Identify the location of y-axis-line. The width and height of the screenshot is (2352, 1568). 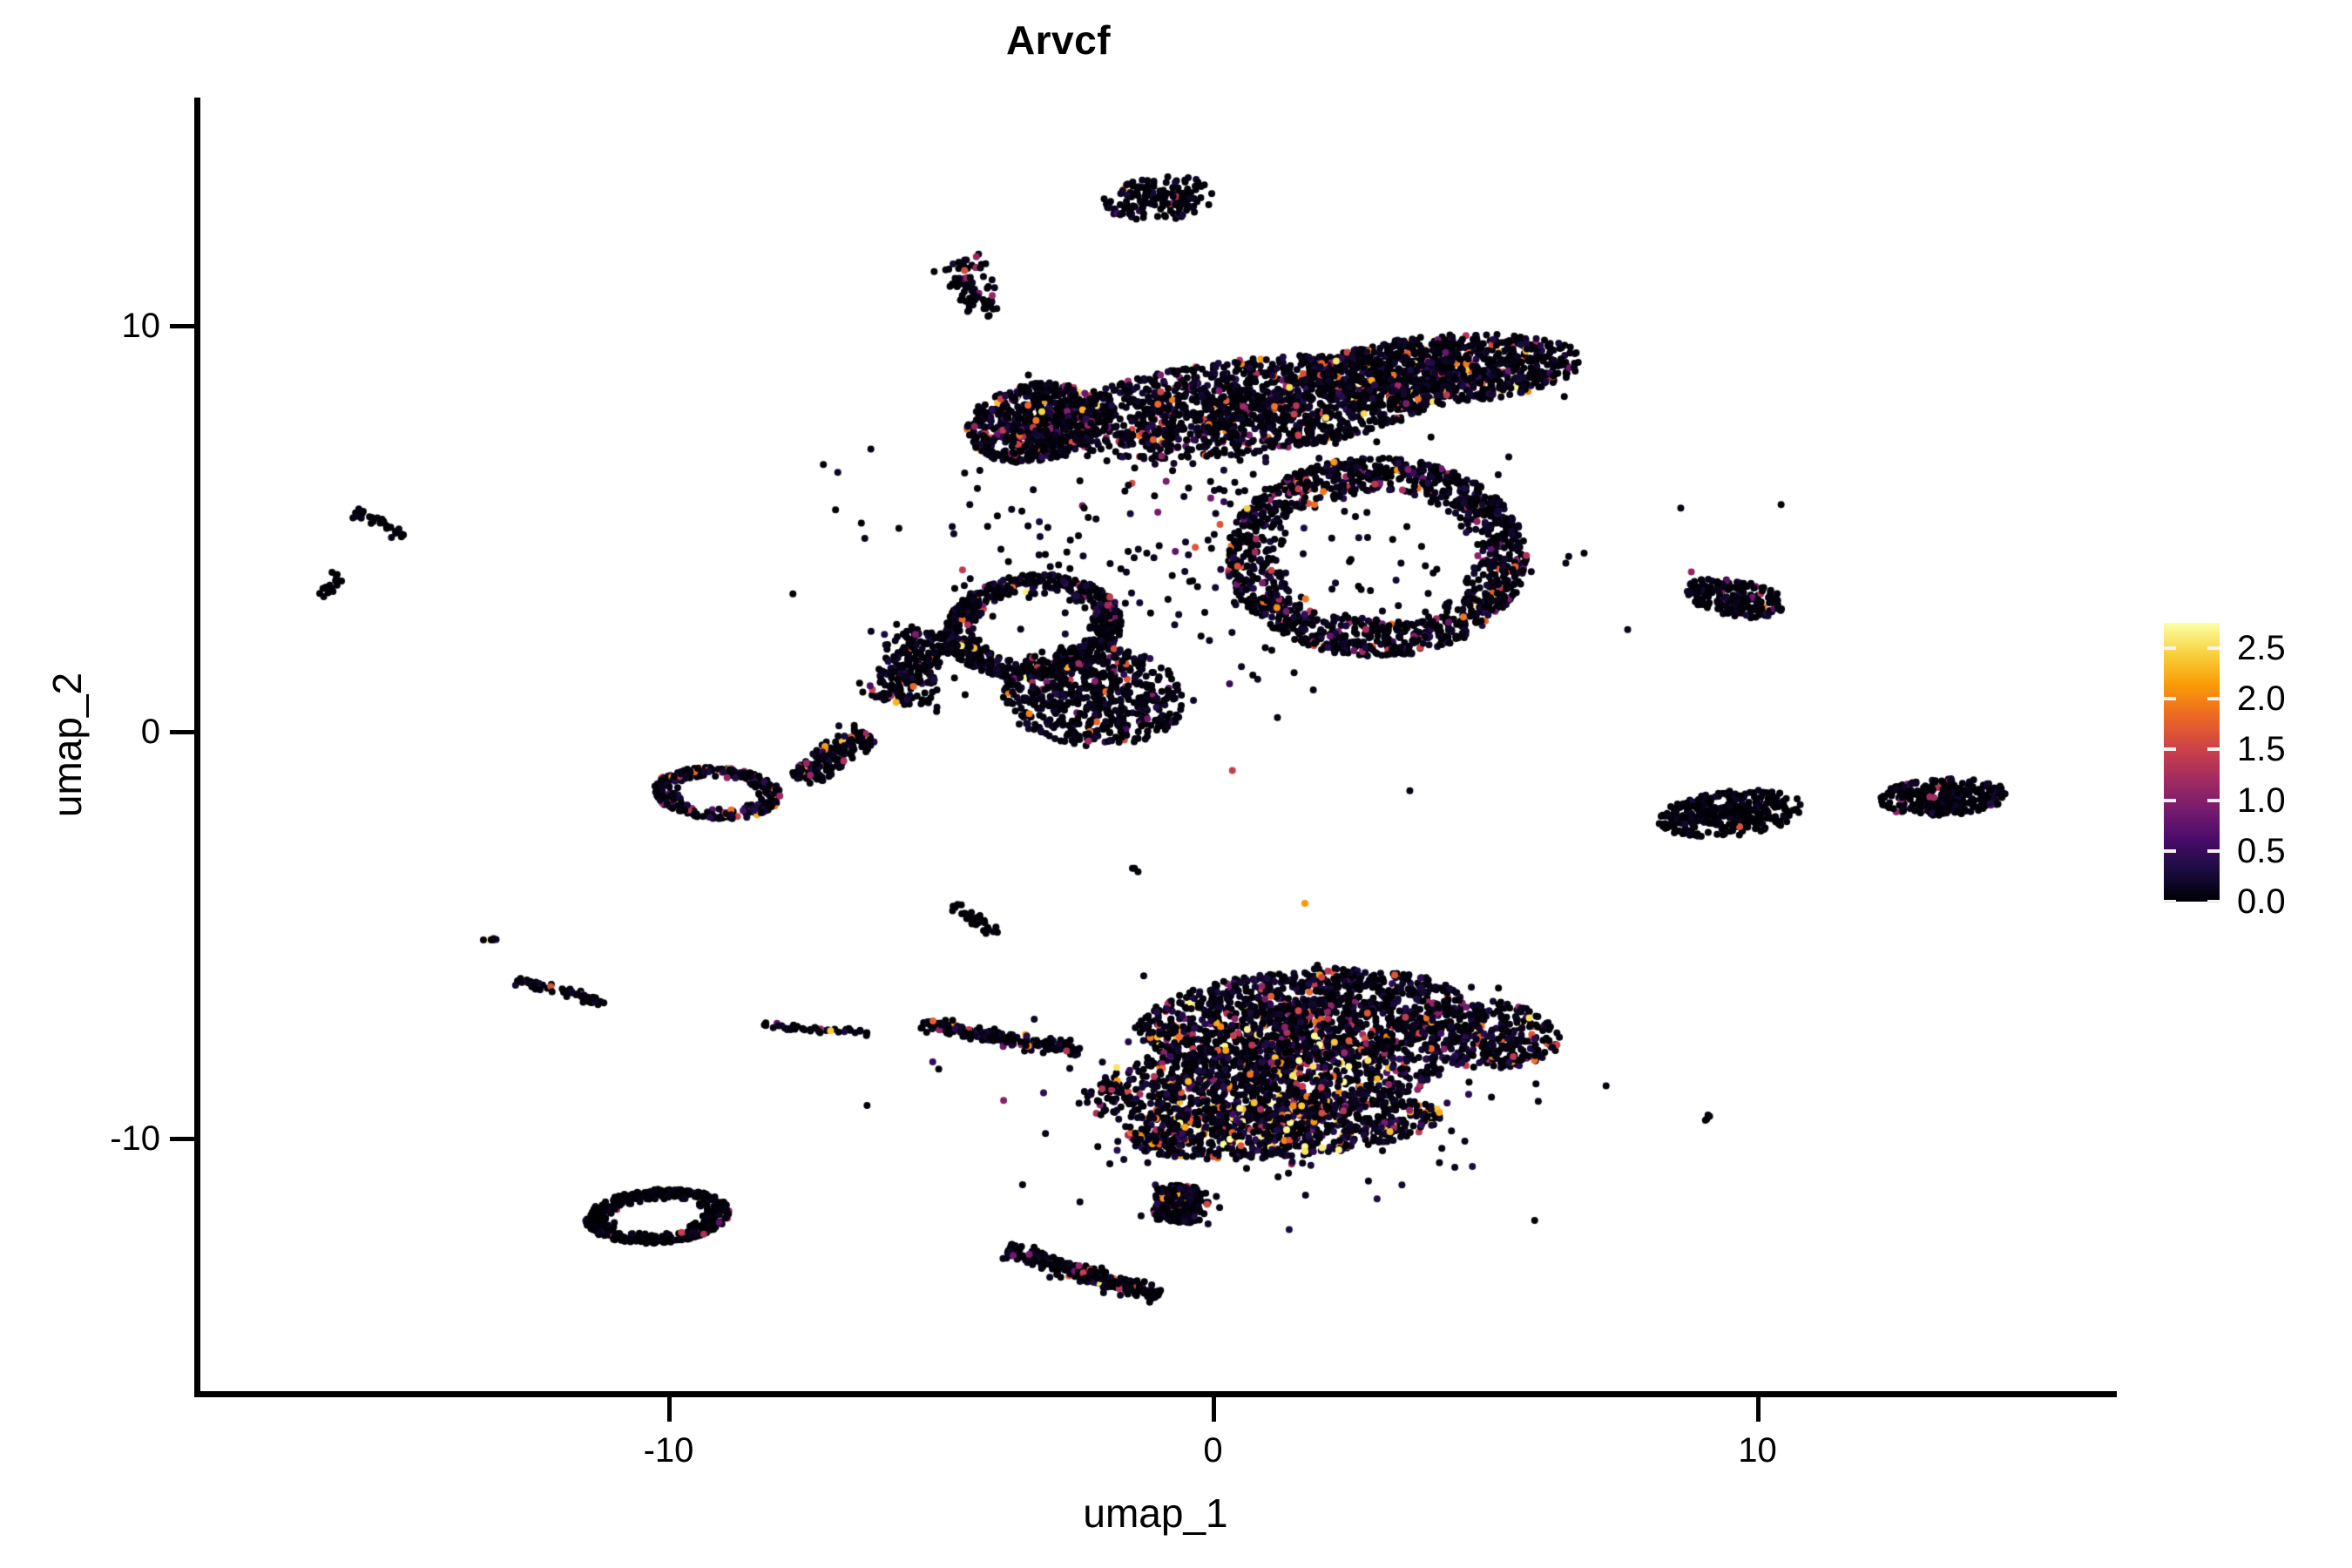
(197, 747).